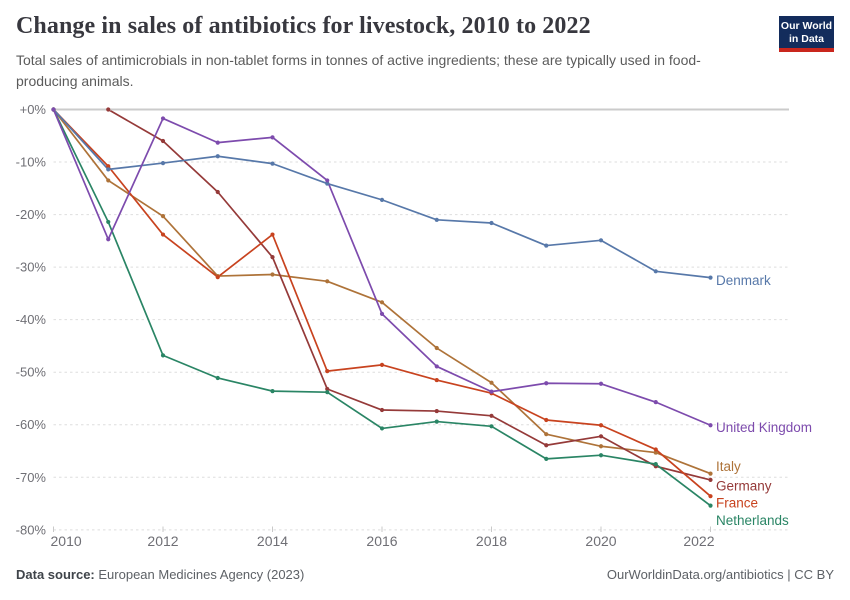 This screenshot has width=850, height=600. What do you see at coordinates (546, 383) in the screenshot?
I see `point-united-kingdom-2019` at bounding box center [546, 383].